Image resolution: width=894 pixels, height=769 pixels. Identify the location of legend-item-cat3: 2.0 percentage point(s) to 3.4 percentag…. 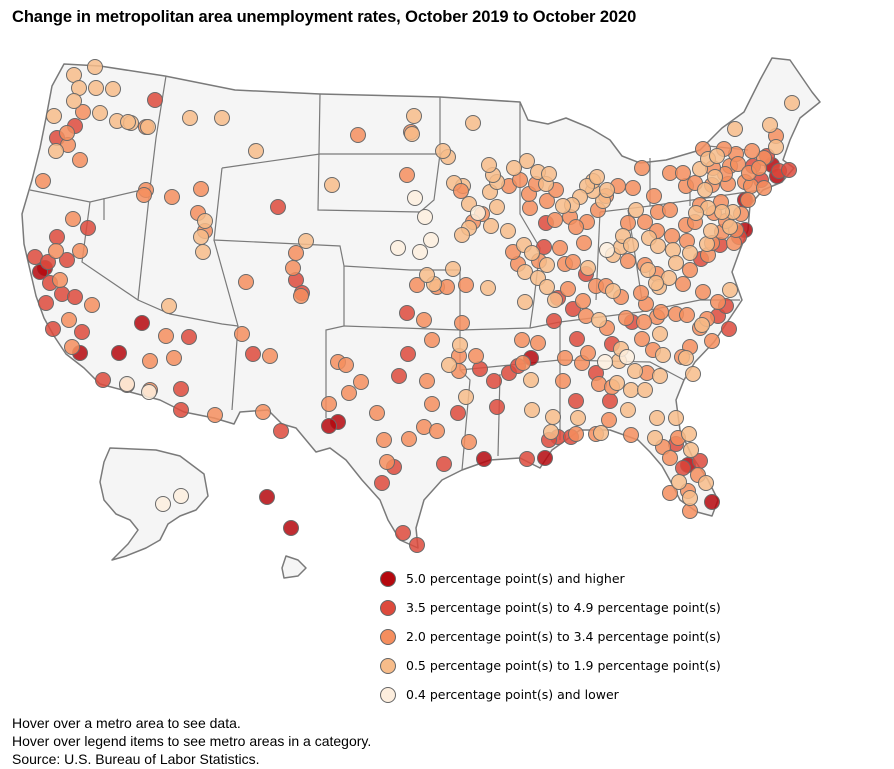
(550, 636).